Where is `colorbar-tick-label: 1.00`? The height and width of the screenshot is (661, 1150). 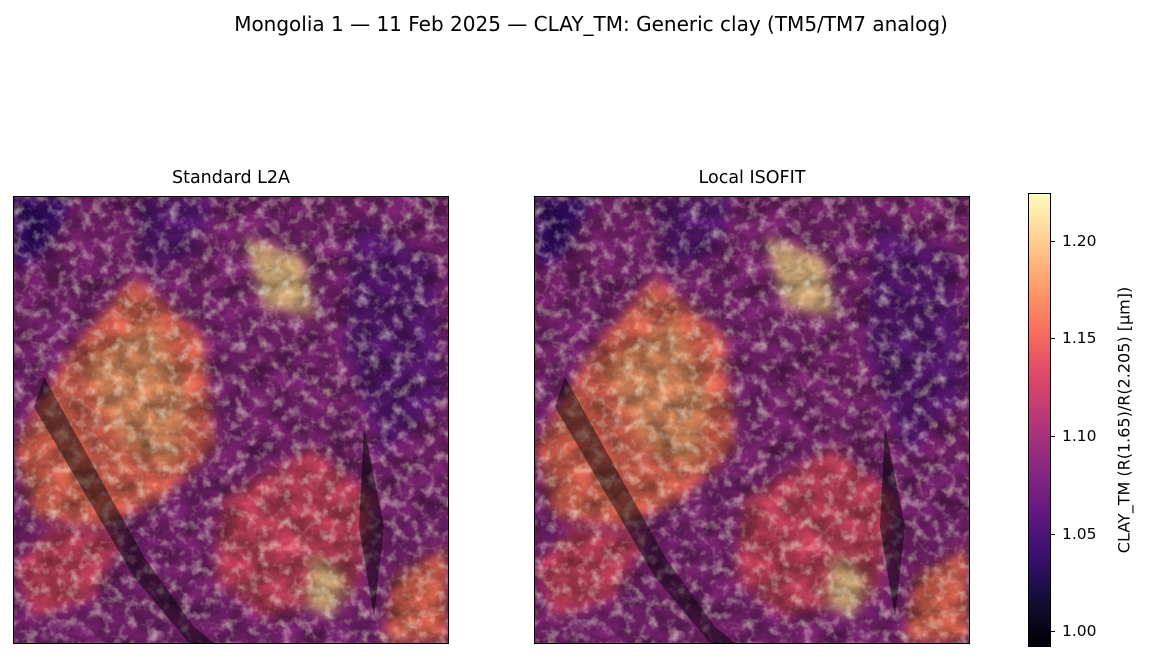 colorbar-tick-label: 1.00 is located at coordinates (1079, 631).